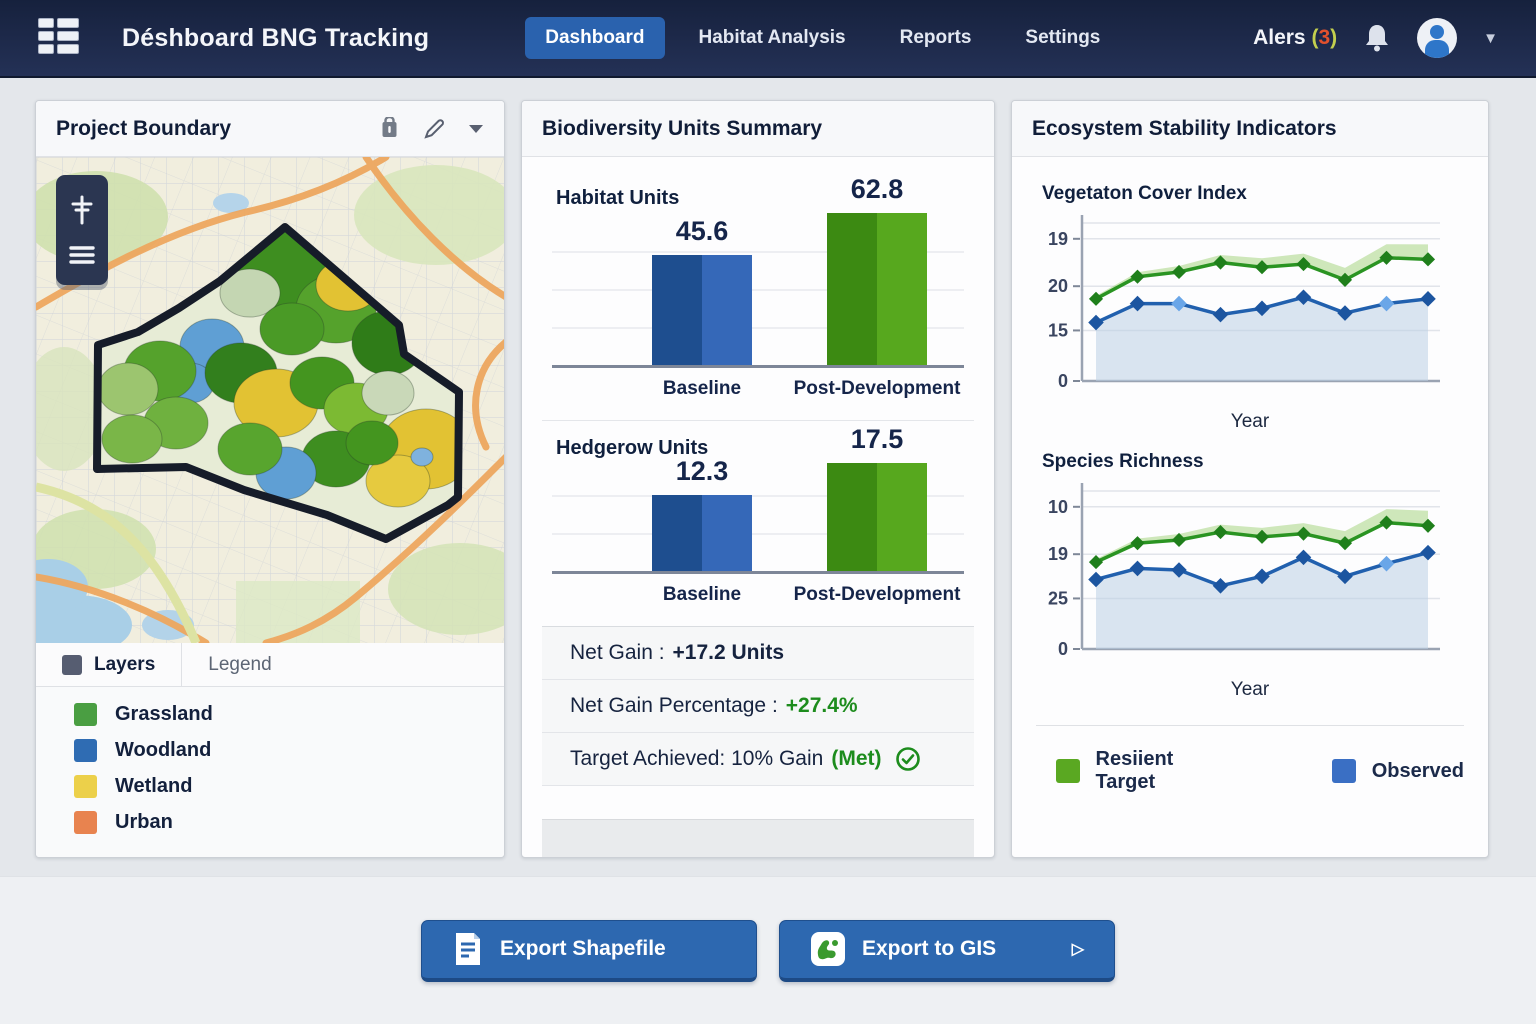 The width and height of the screenshot is (1536, 1024). I want to click on ecosystem-stability-title: Ecosystem Stability Indicators, so click(1184, 128).